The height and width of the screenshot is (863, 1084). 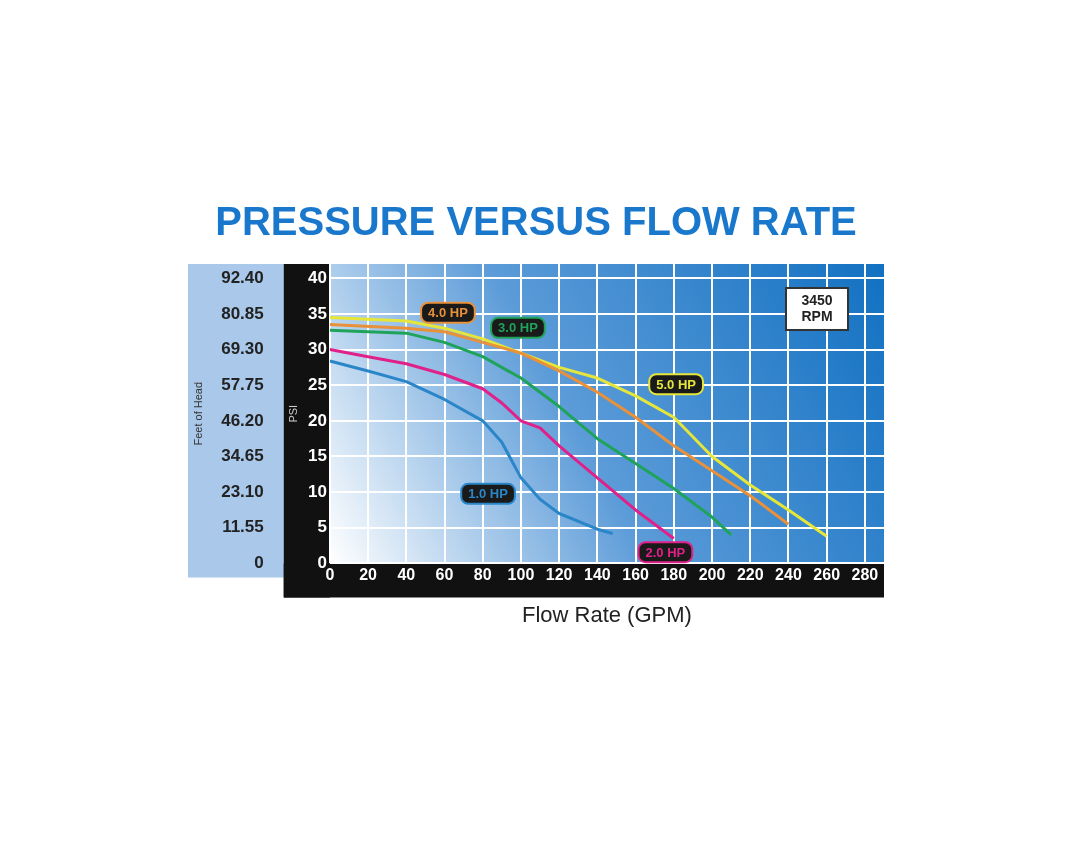 What do you see at coordinates (317, 491) in the screenshot?
I see `y-tick-label: 10` at bounding box center [317, 491].